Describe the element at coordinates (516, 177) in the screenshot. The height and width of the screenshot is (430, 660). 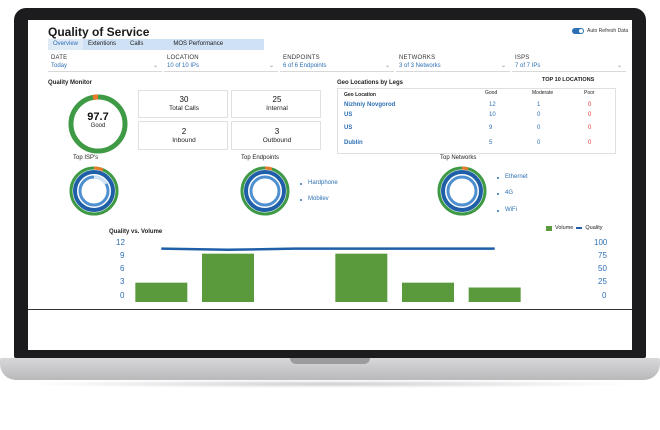
I see `network-legend-item: Ethernet` at that location.